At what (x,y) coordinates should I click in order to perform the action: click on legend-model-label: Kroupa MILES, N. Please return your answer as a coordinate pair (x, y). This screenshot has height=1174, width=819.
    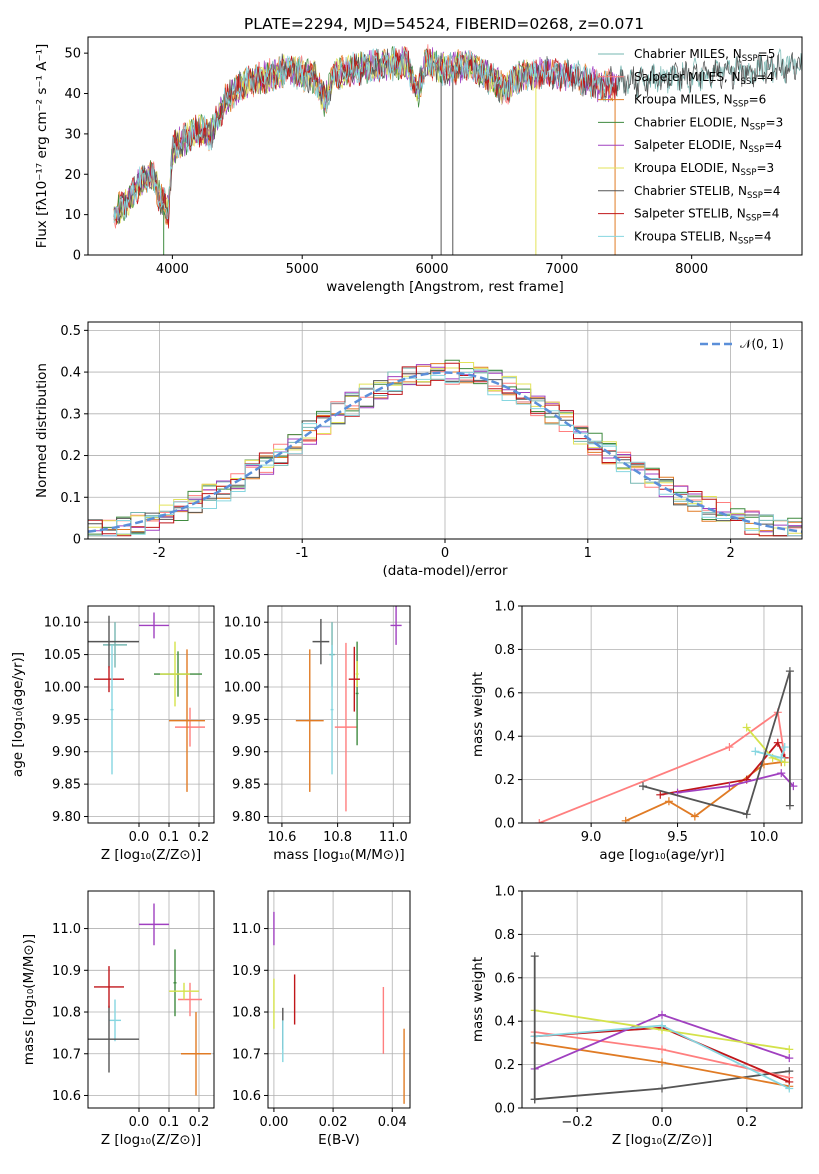
    Looking at the image, I should click on (683, 100).